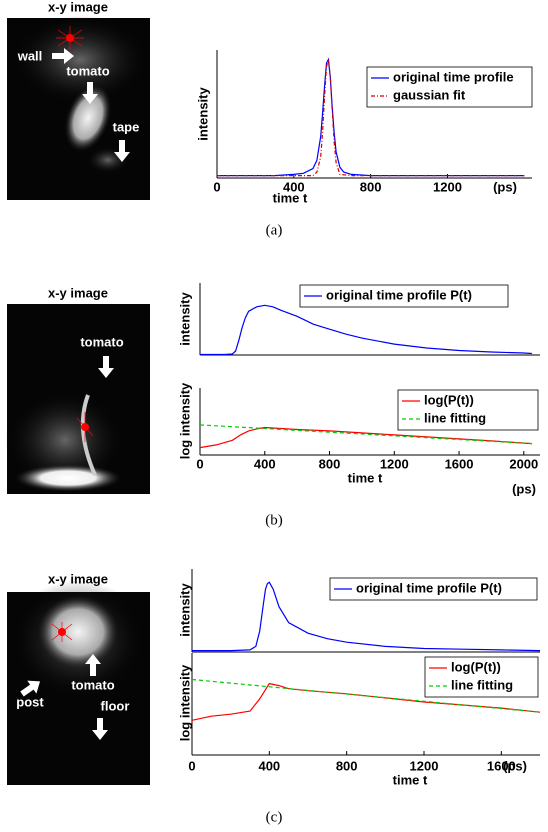 The height and width of the screenshot is (832, 548). I want to click on legend-label: original time profile, so click(453, 76).